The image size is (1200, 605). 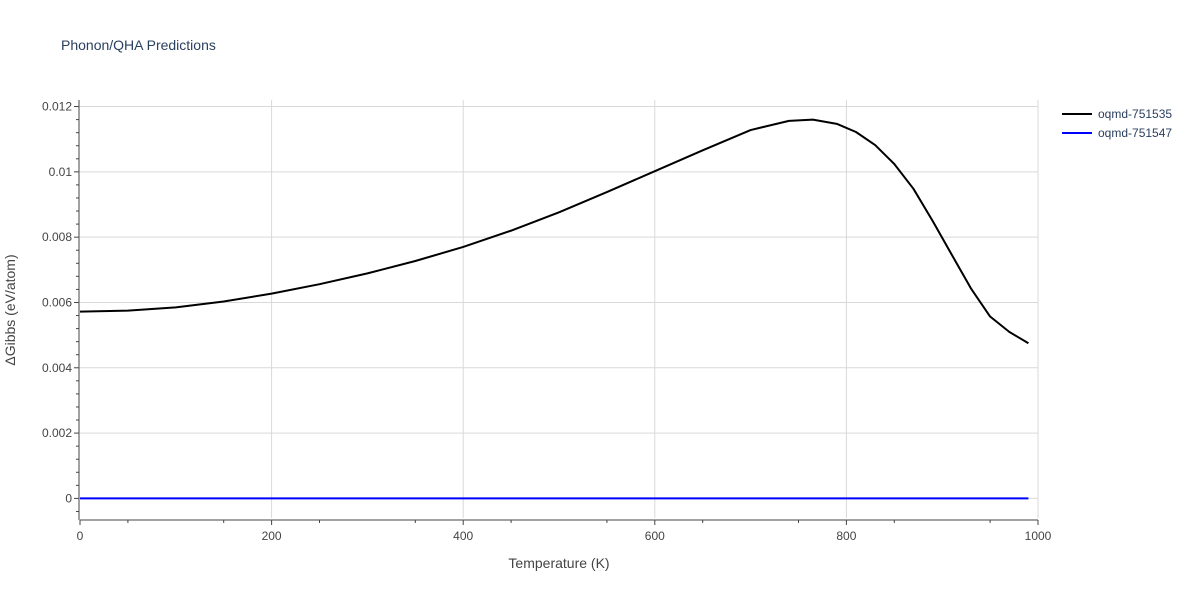 I want to click on x-axis-title: Temperature (K), so click(x=558, y=563).